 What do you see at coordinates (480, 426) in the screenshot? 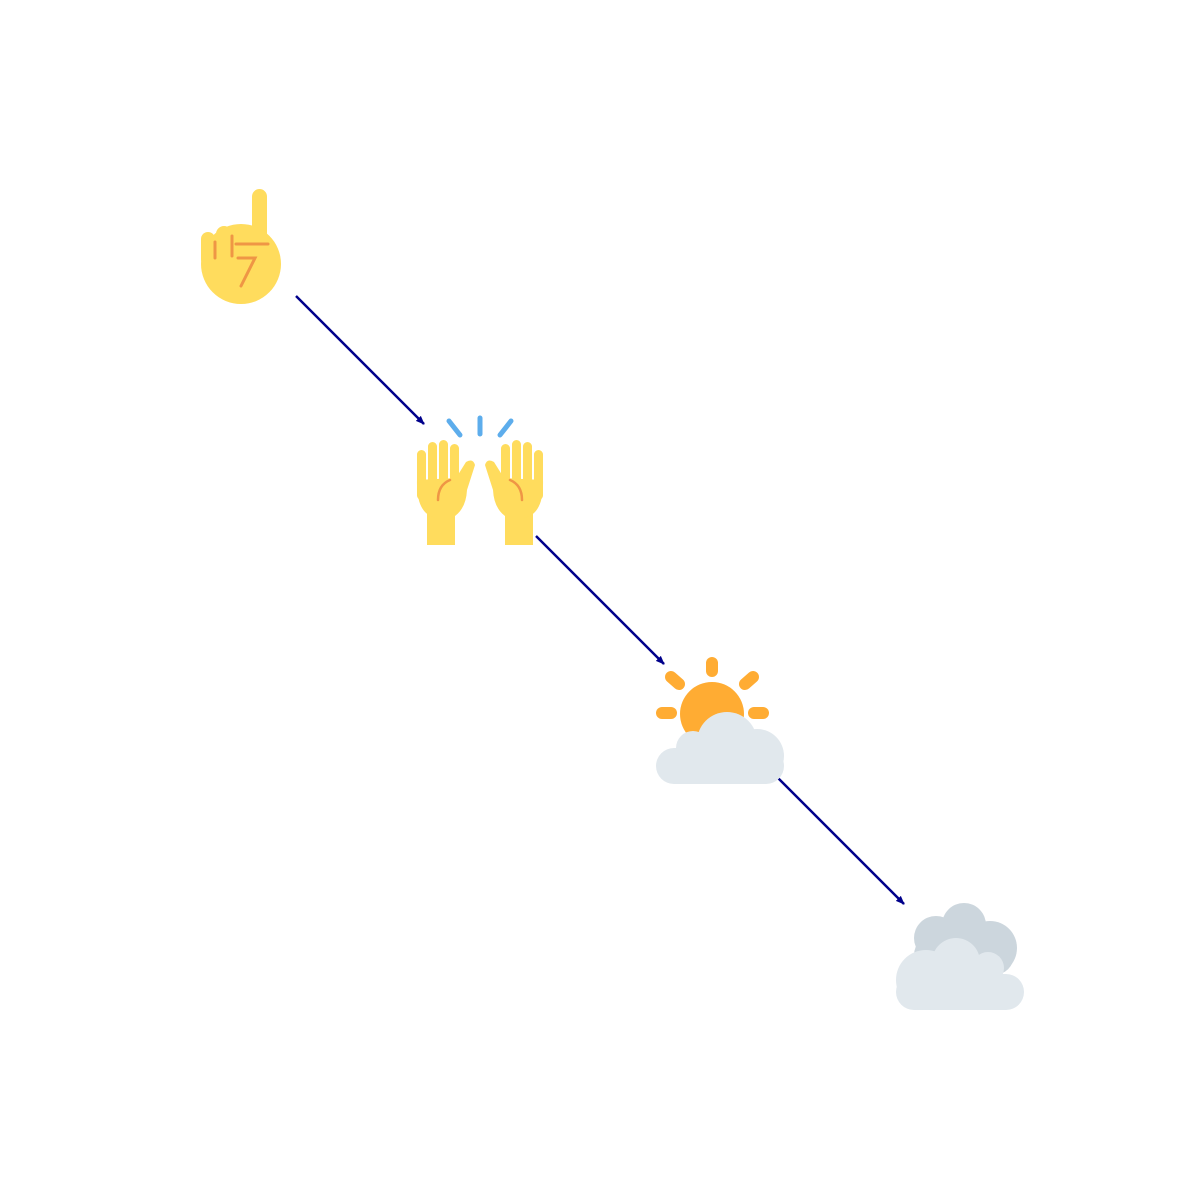
I see `sparkle-lines` at bounding box center [480, 426].